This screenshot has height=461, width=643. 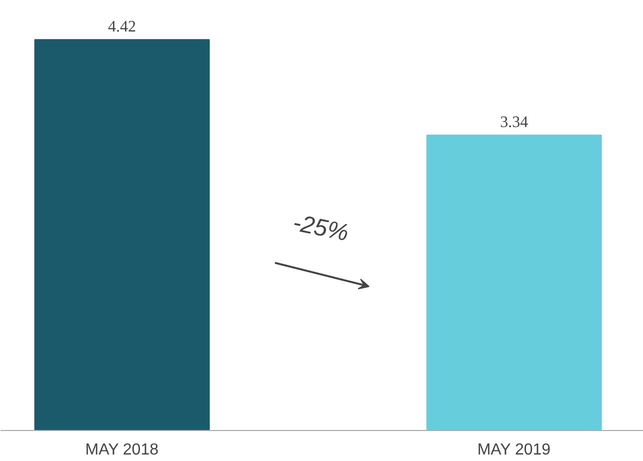 I want to click on x-tick-label: MAY 2019, so click(x=514, y=450).